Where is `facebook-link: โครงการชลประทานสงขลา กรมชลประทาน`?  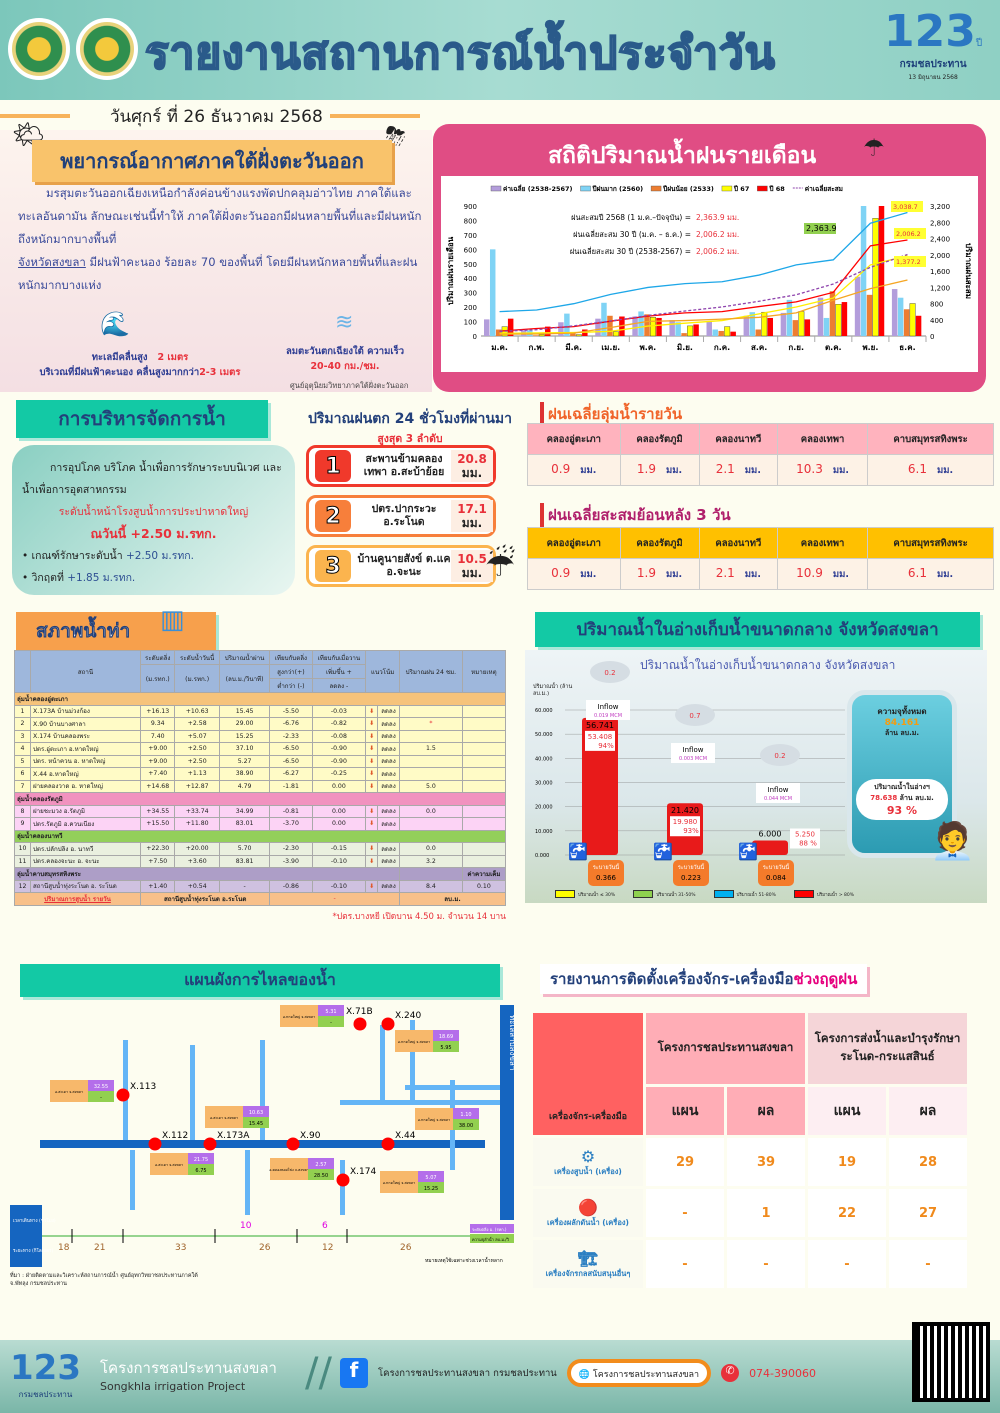 facebook-link: โครงการชลประทานสงขลา กรมชลประทาน is located at coordinates (467, 1373).